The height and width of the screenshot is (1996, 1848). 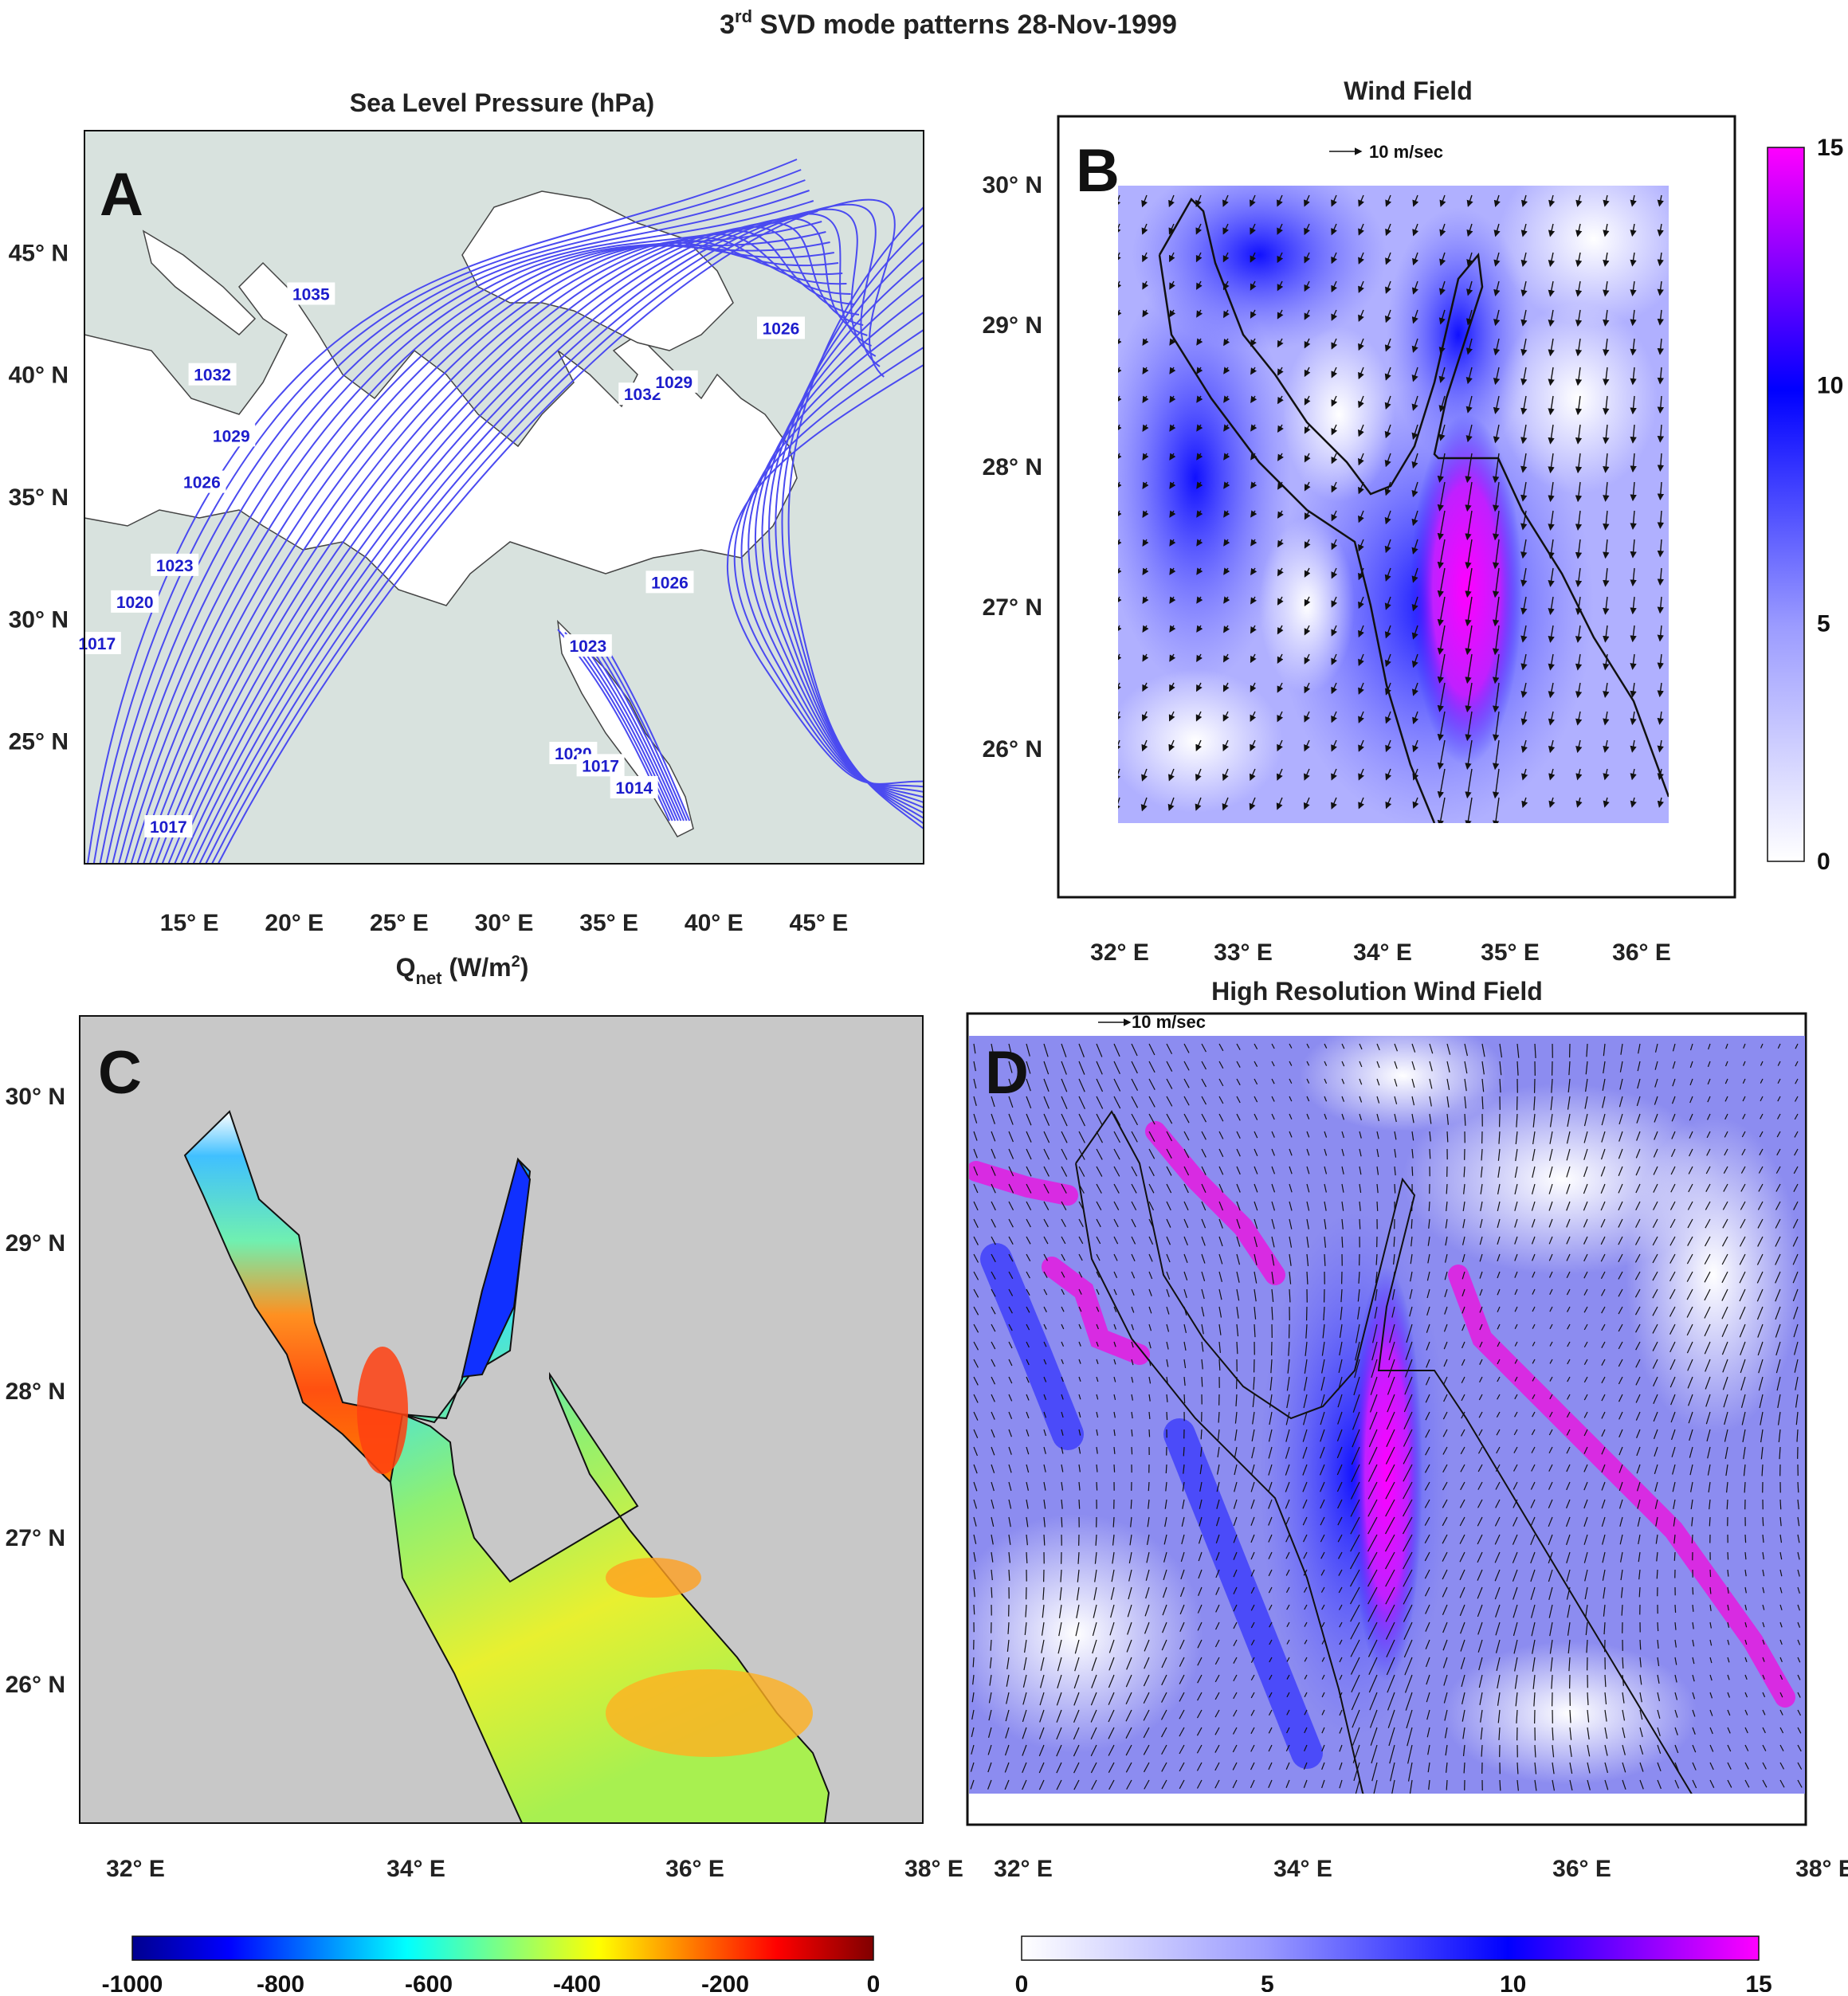 I want to click on panel-a-xtick: 40° E, so click(x=714, y=923).